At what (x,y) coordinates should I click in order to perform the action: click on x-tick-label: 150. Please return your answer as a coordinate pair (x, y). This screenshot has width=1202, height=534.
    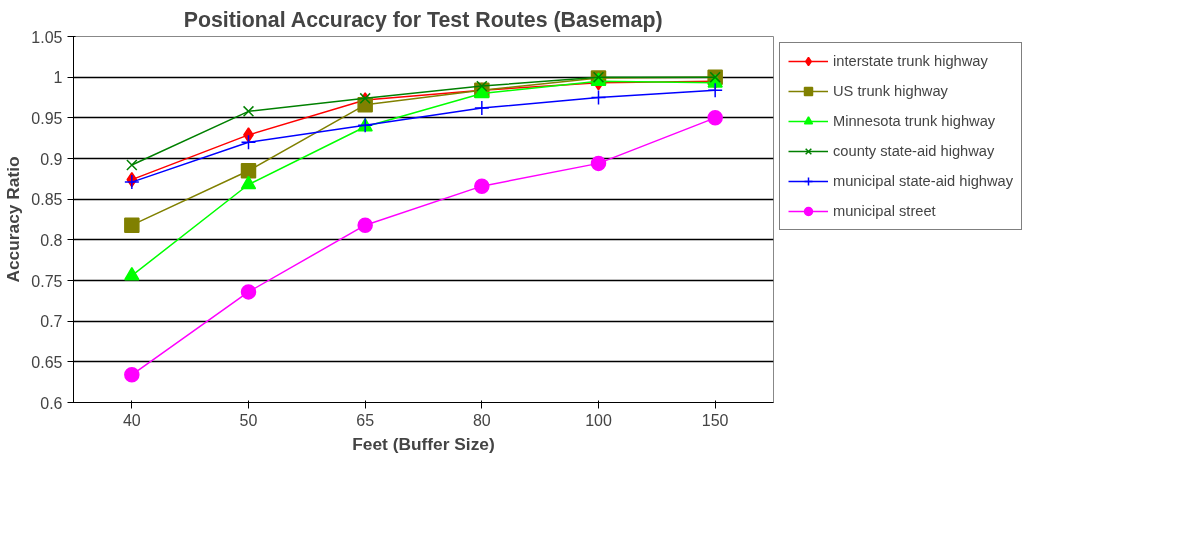
    Looking at the image, I should click on (715, 420).